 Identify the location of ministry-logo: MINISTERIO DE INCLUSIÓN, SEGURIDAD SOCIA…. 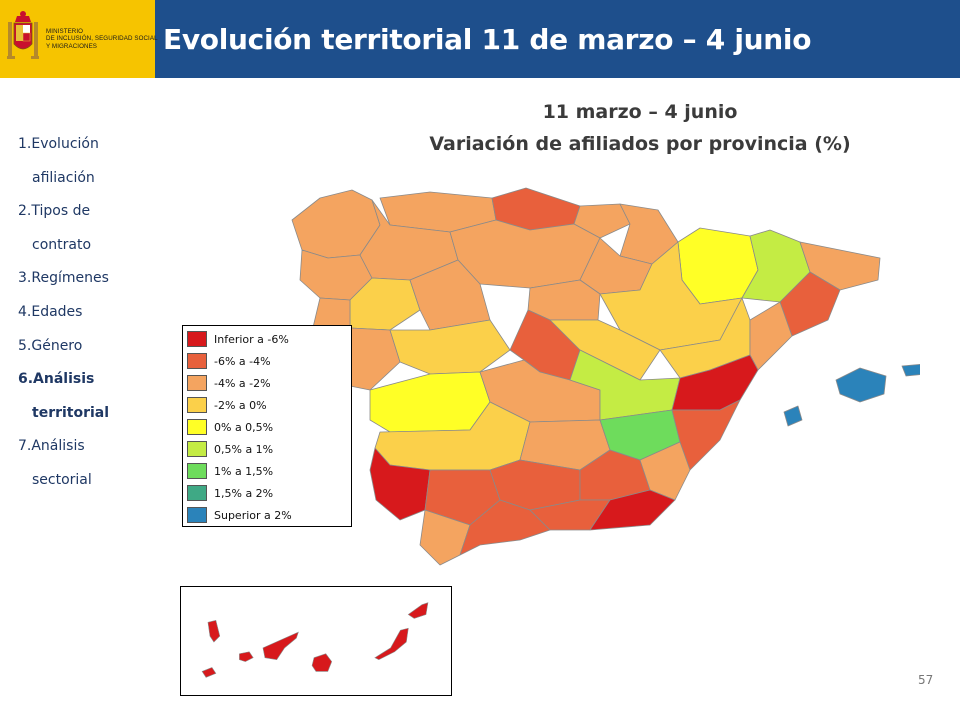
(79, 39).